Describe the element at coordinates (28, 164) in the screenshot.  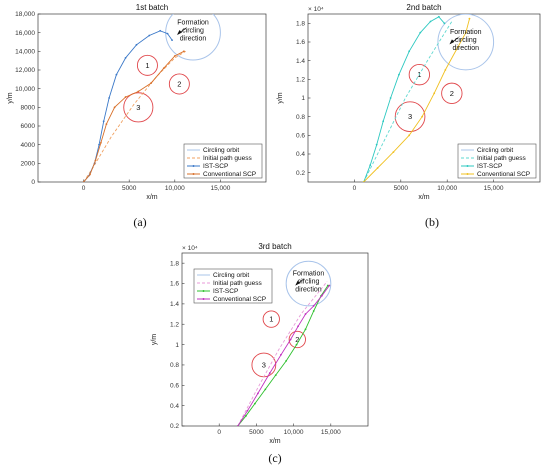
I see `y-tick-label: 2000` at that location.